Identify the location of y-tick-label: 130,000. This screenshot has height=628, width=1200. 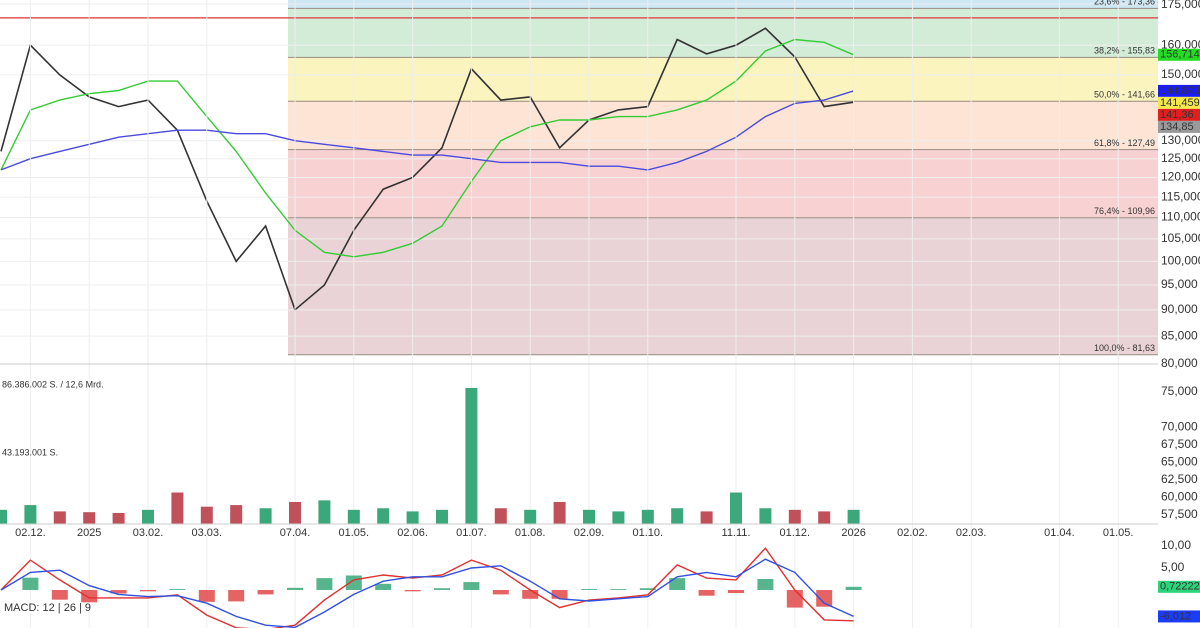
(1180, 140).